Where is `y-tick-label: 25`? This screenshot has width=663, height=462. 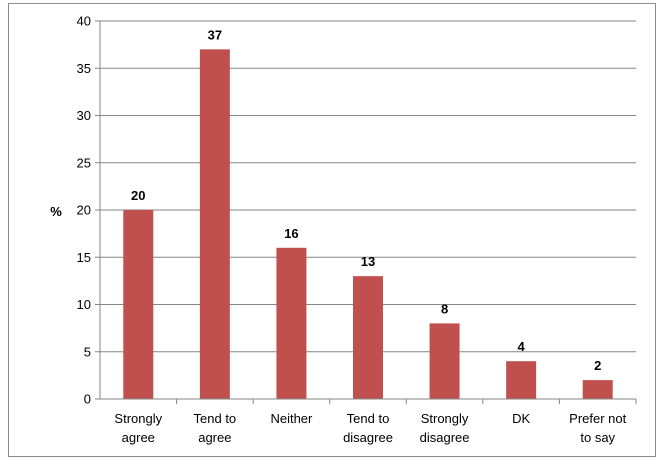 y-tick-label: 25 is located at coordinates (84, 162).